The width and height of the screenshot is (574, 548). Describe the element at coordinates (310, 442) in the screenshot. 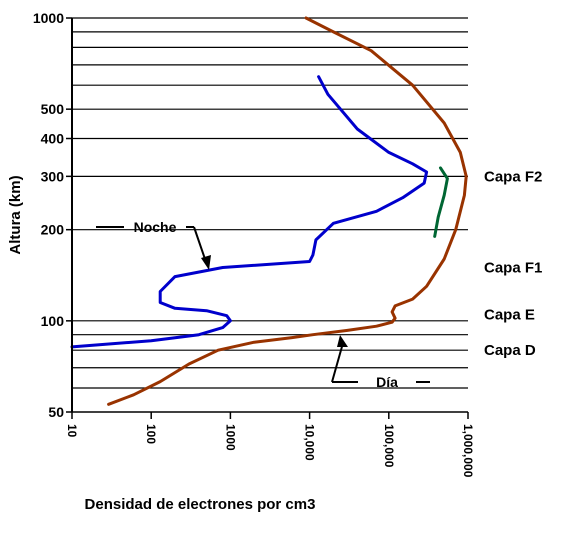

I see `x-tick-label: 10,000` at that location.